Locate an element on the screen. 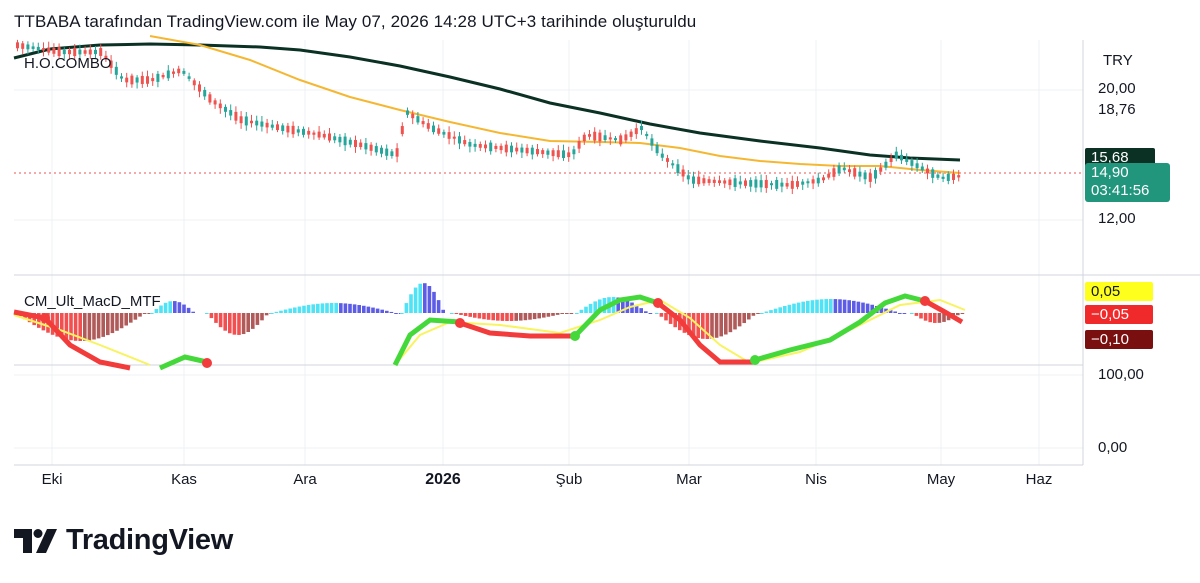  time-axis-label-year: 2026 is located at coordinates (443, 479).